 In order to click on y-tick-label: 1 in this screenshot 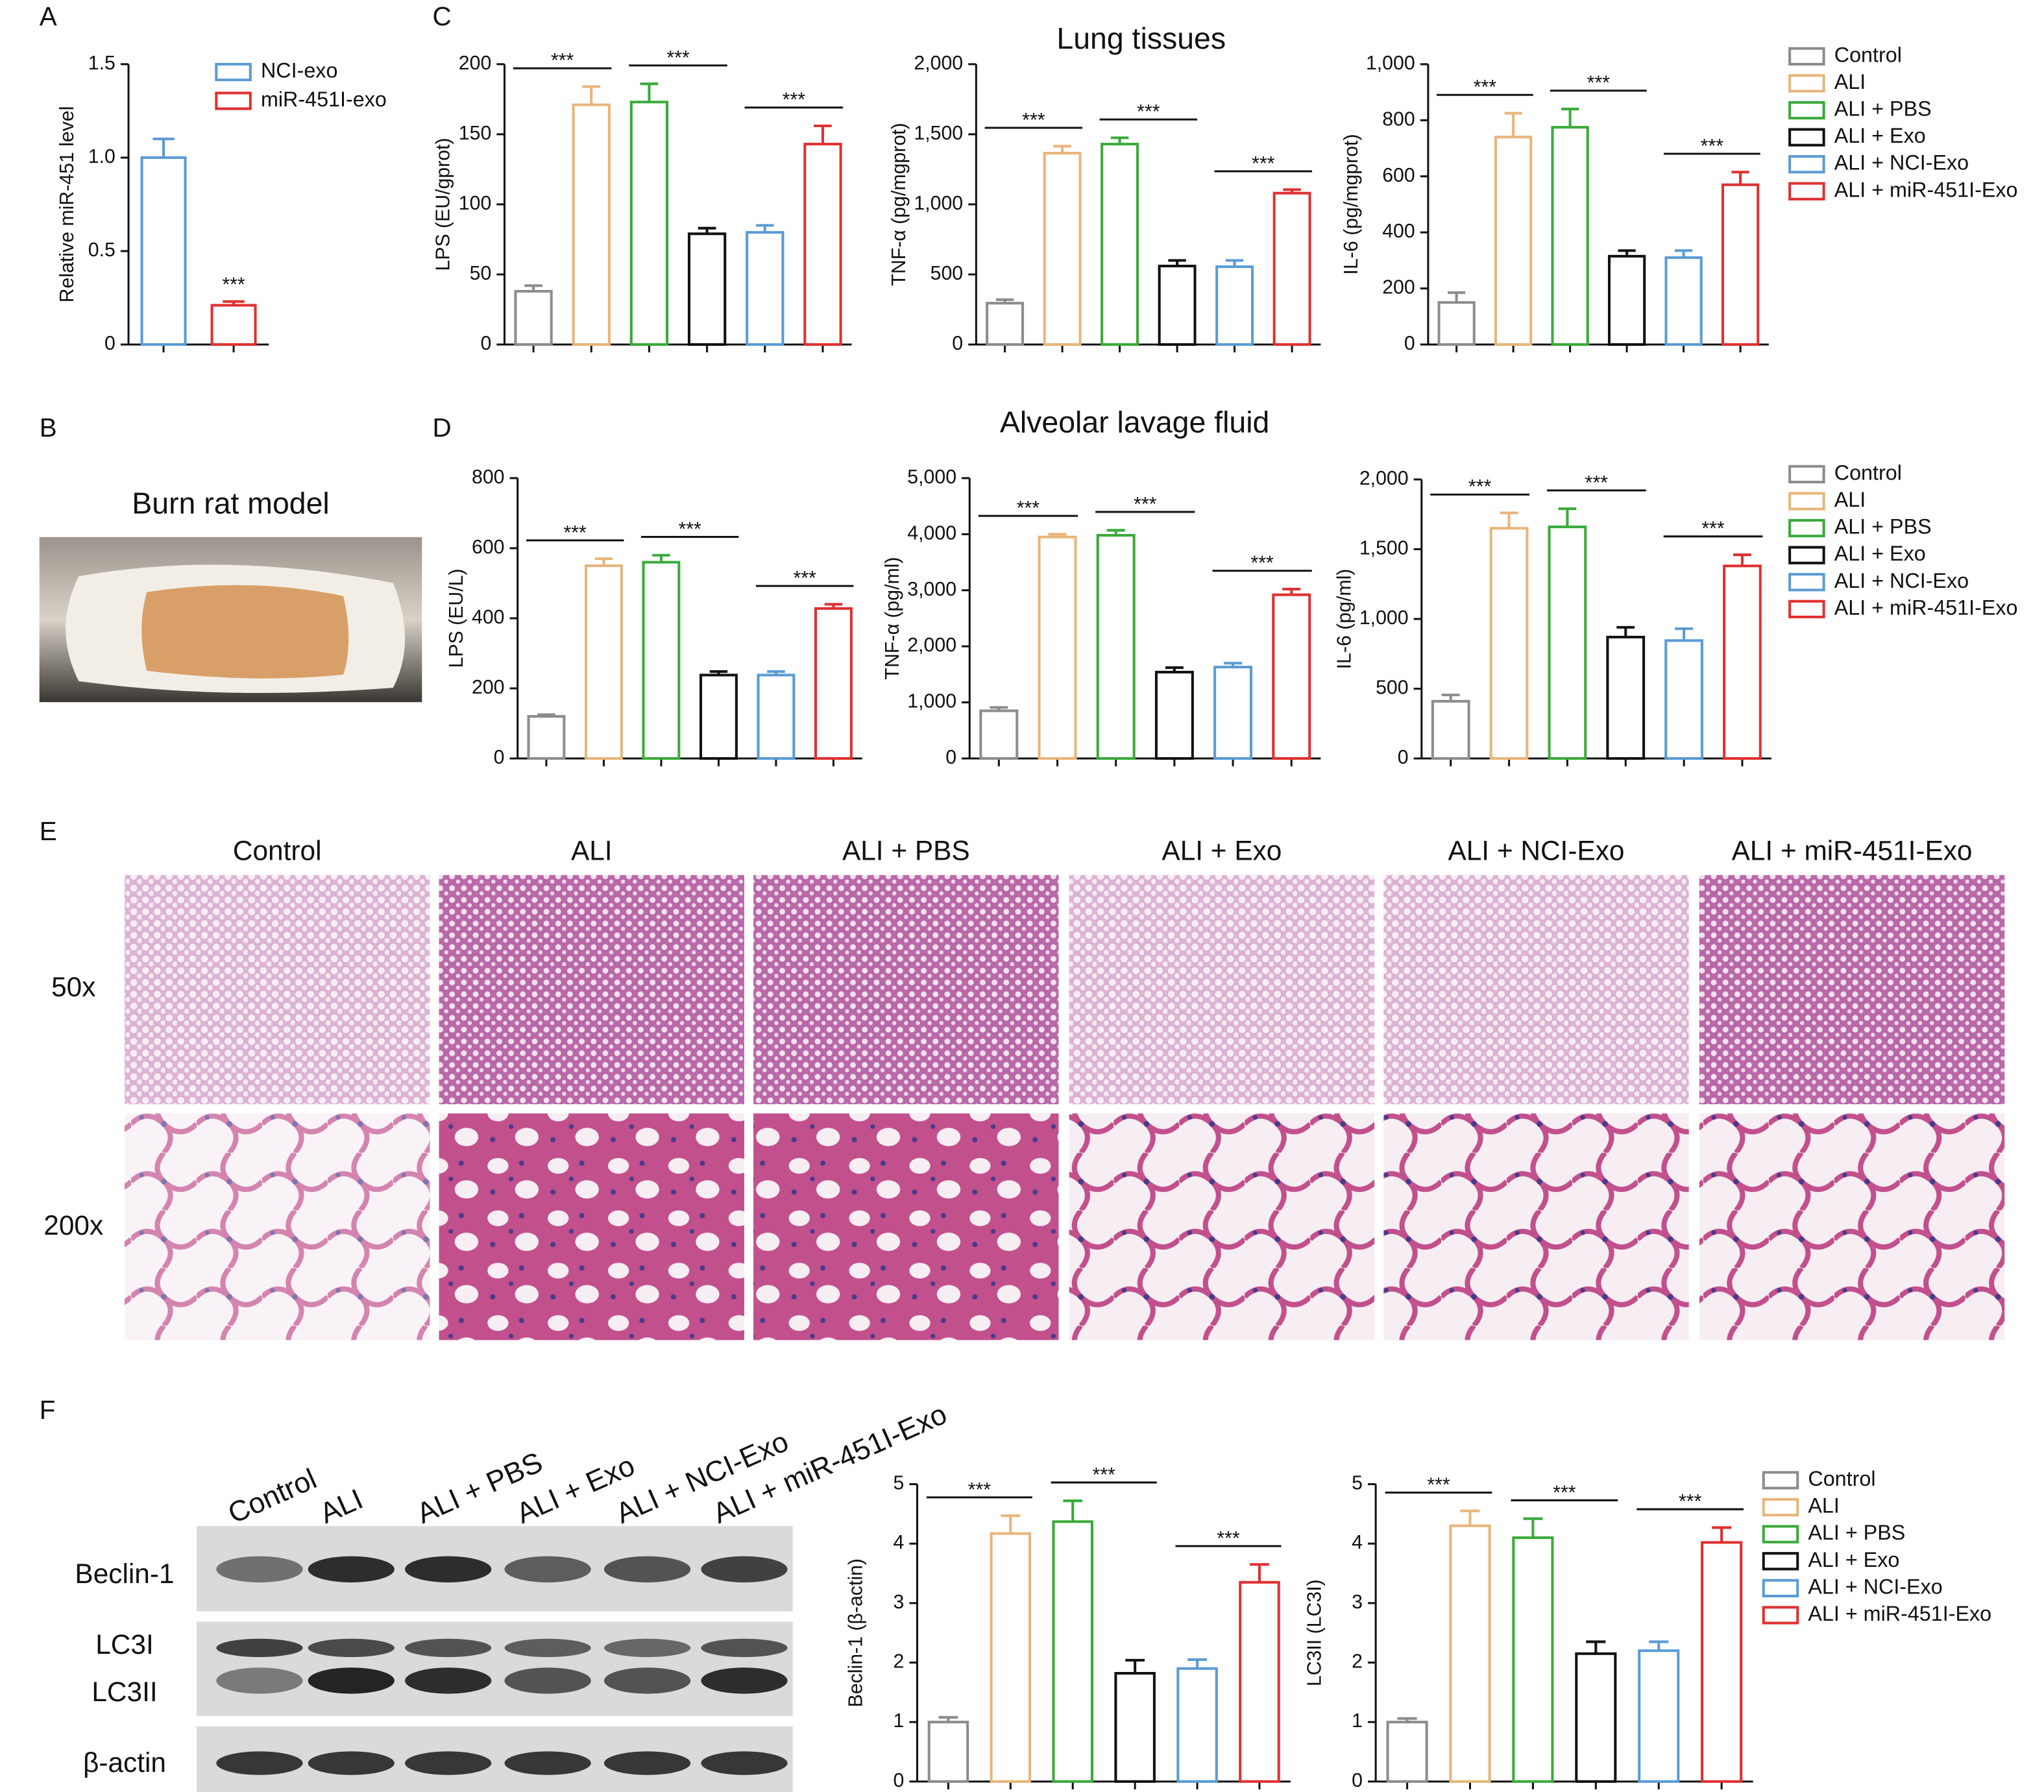, I will do `click(1357, 1721)`.